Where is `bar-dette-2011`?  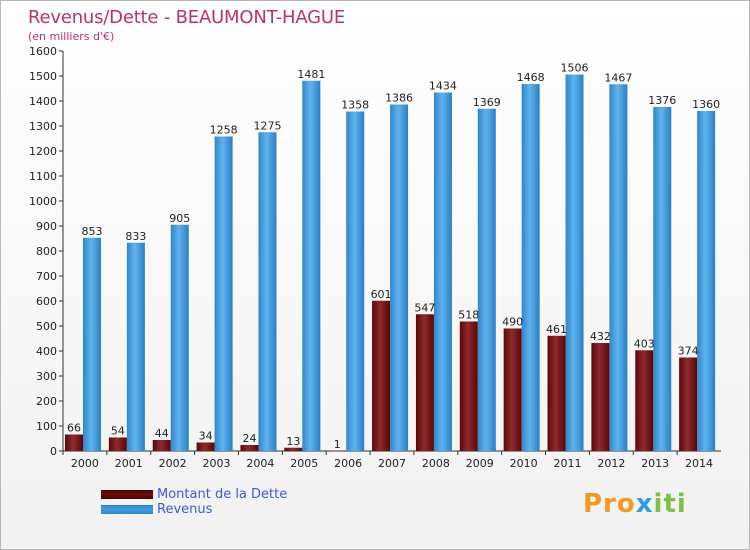
bar-dette-2011 is located at coordinates (556, 393).